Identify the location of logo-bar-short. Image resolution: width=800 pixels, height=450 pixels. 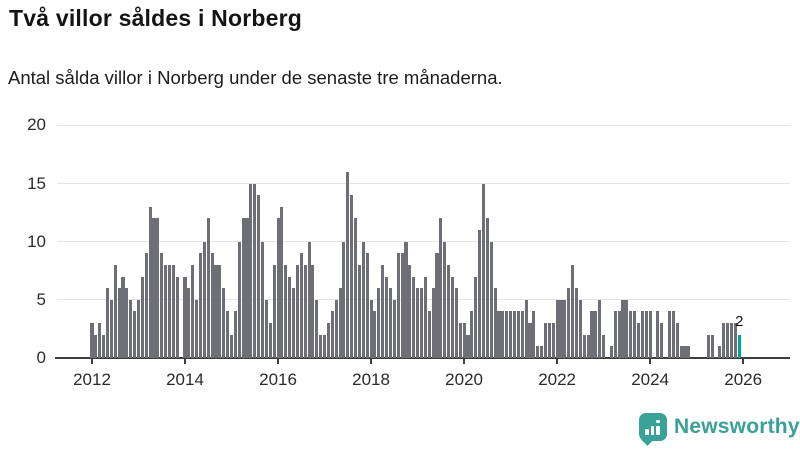
(647, 432).